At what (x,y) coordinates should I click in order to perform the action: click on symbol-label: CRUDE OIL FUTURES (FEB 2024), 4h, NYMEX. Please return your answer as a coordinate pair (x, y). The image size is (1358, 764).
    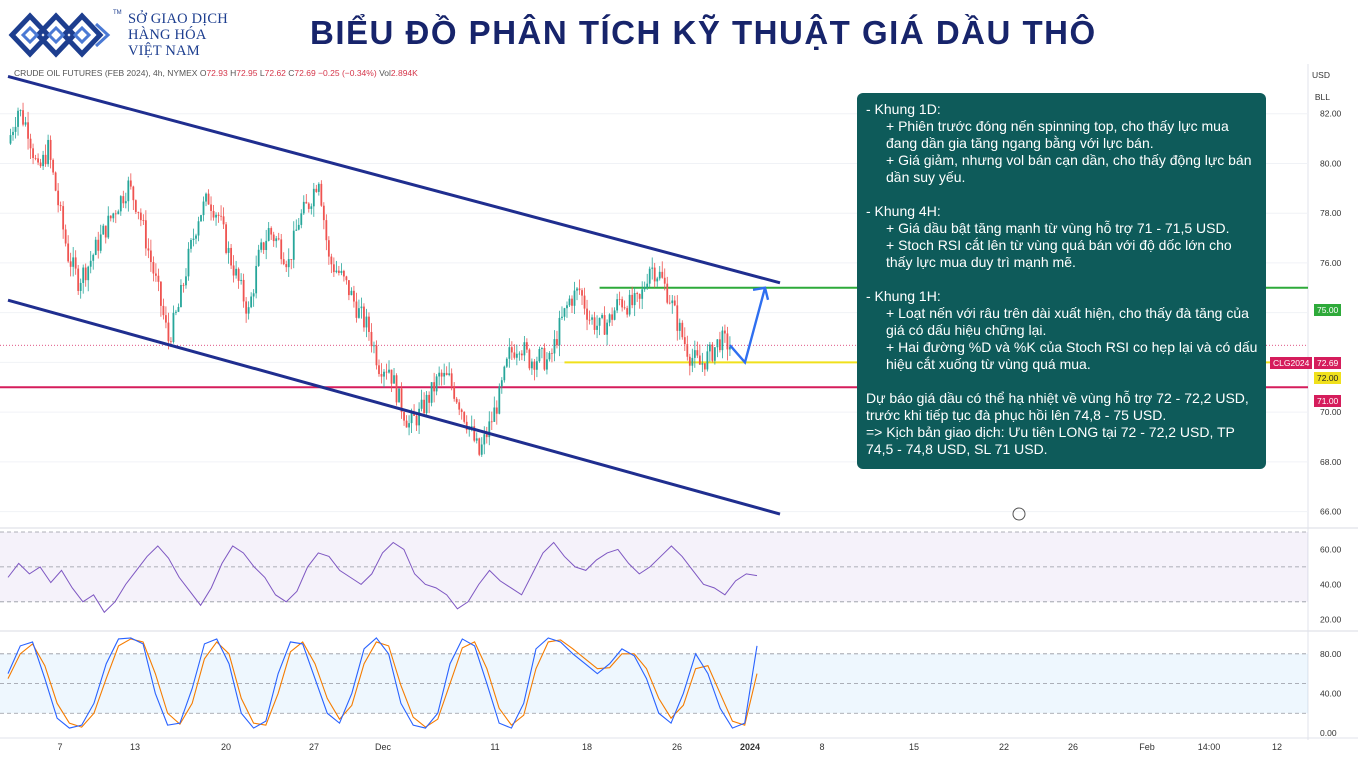
    Looking at the image, I should click on (106, 73).